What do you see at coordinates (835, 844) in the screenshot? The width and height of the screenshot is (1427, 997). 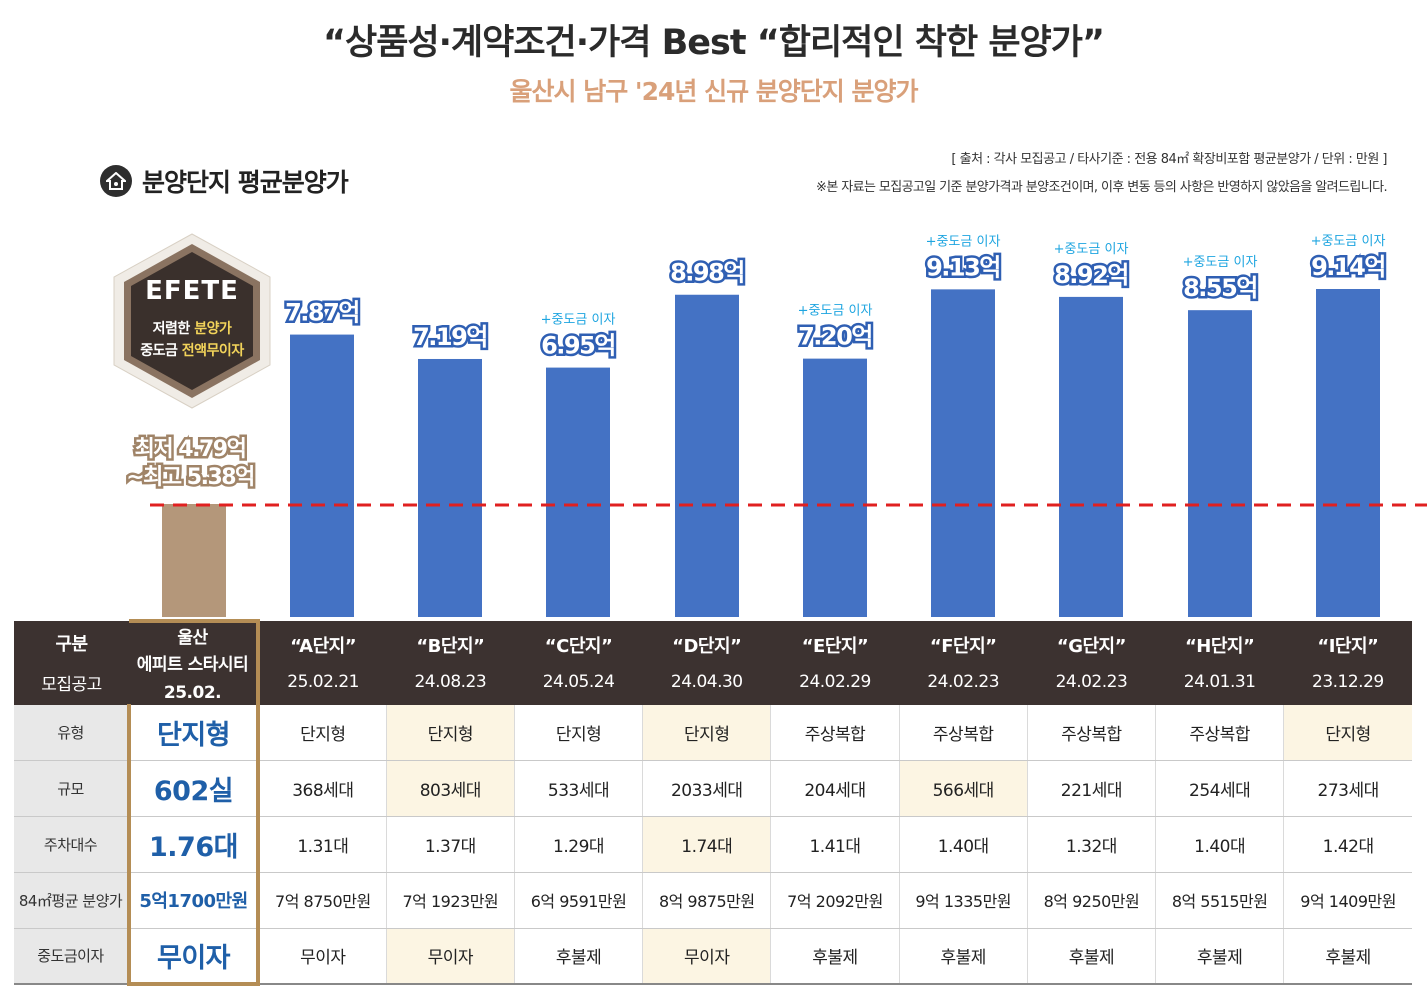 I see `complex-parking-cell: 1.41대` at bounding box center [835, 844].